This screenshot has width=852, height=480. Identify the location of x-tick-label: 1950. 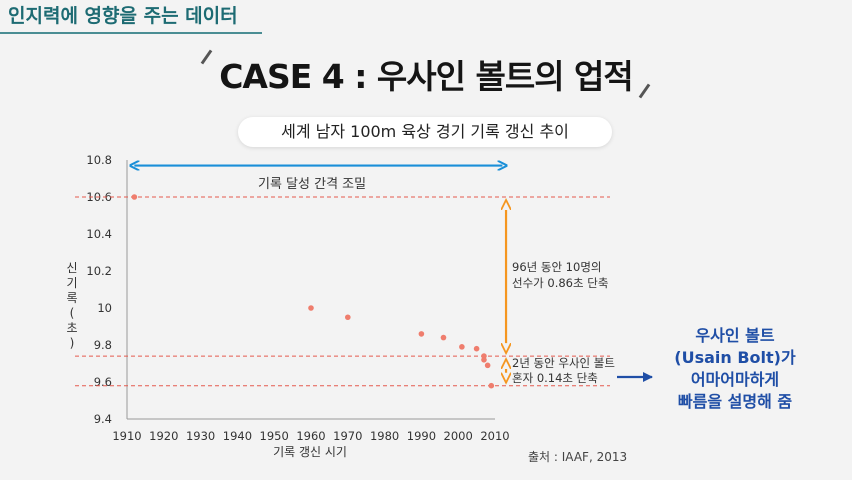
(274, 436).